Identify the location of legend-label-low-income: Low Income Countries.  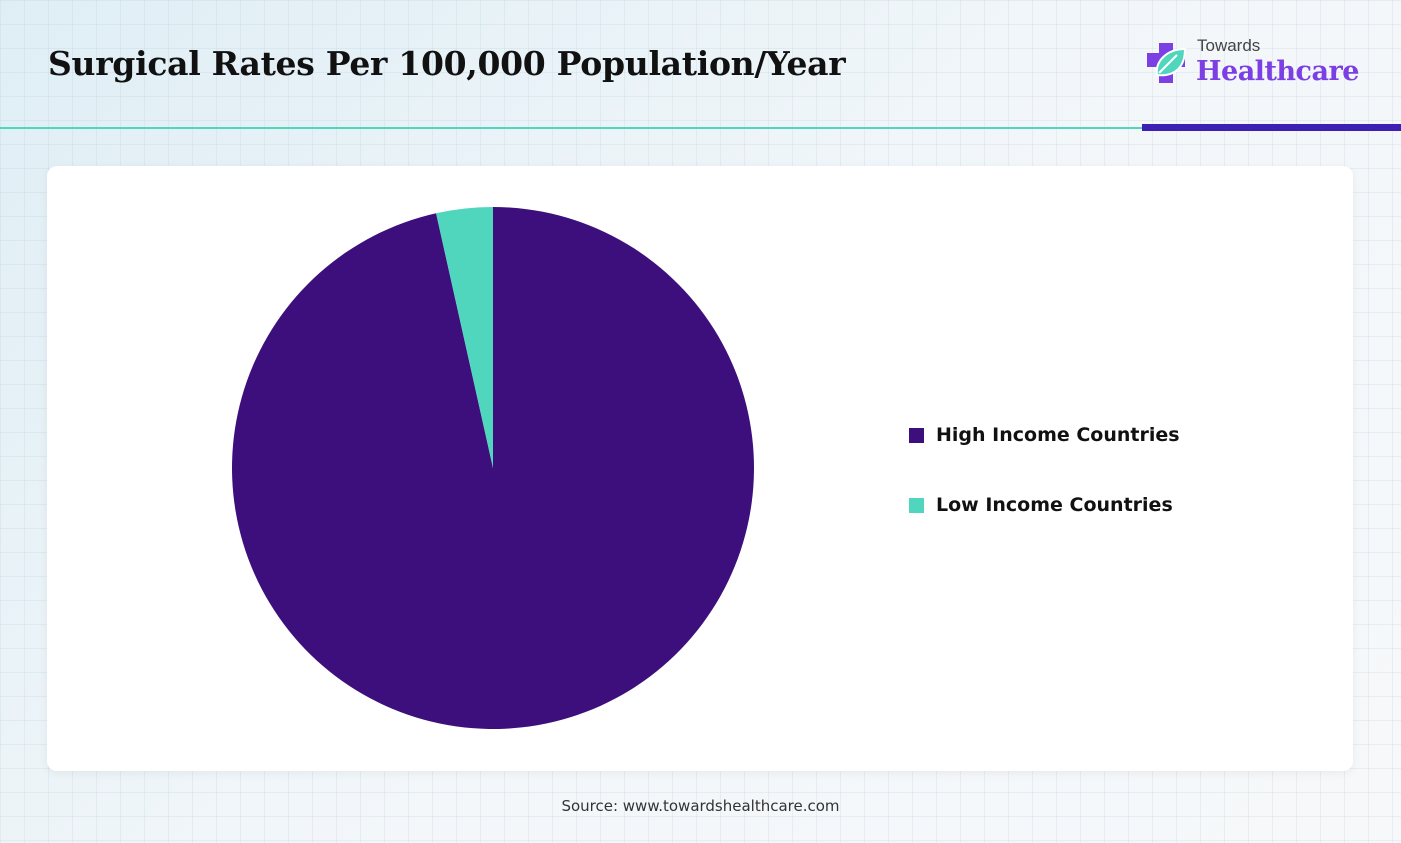
(1054, 505).